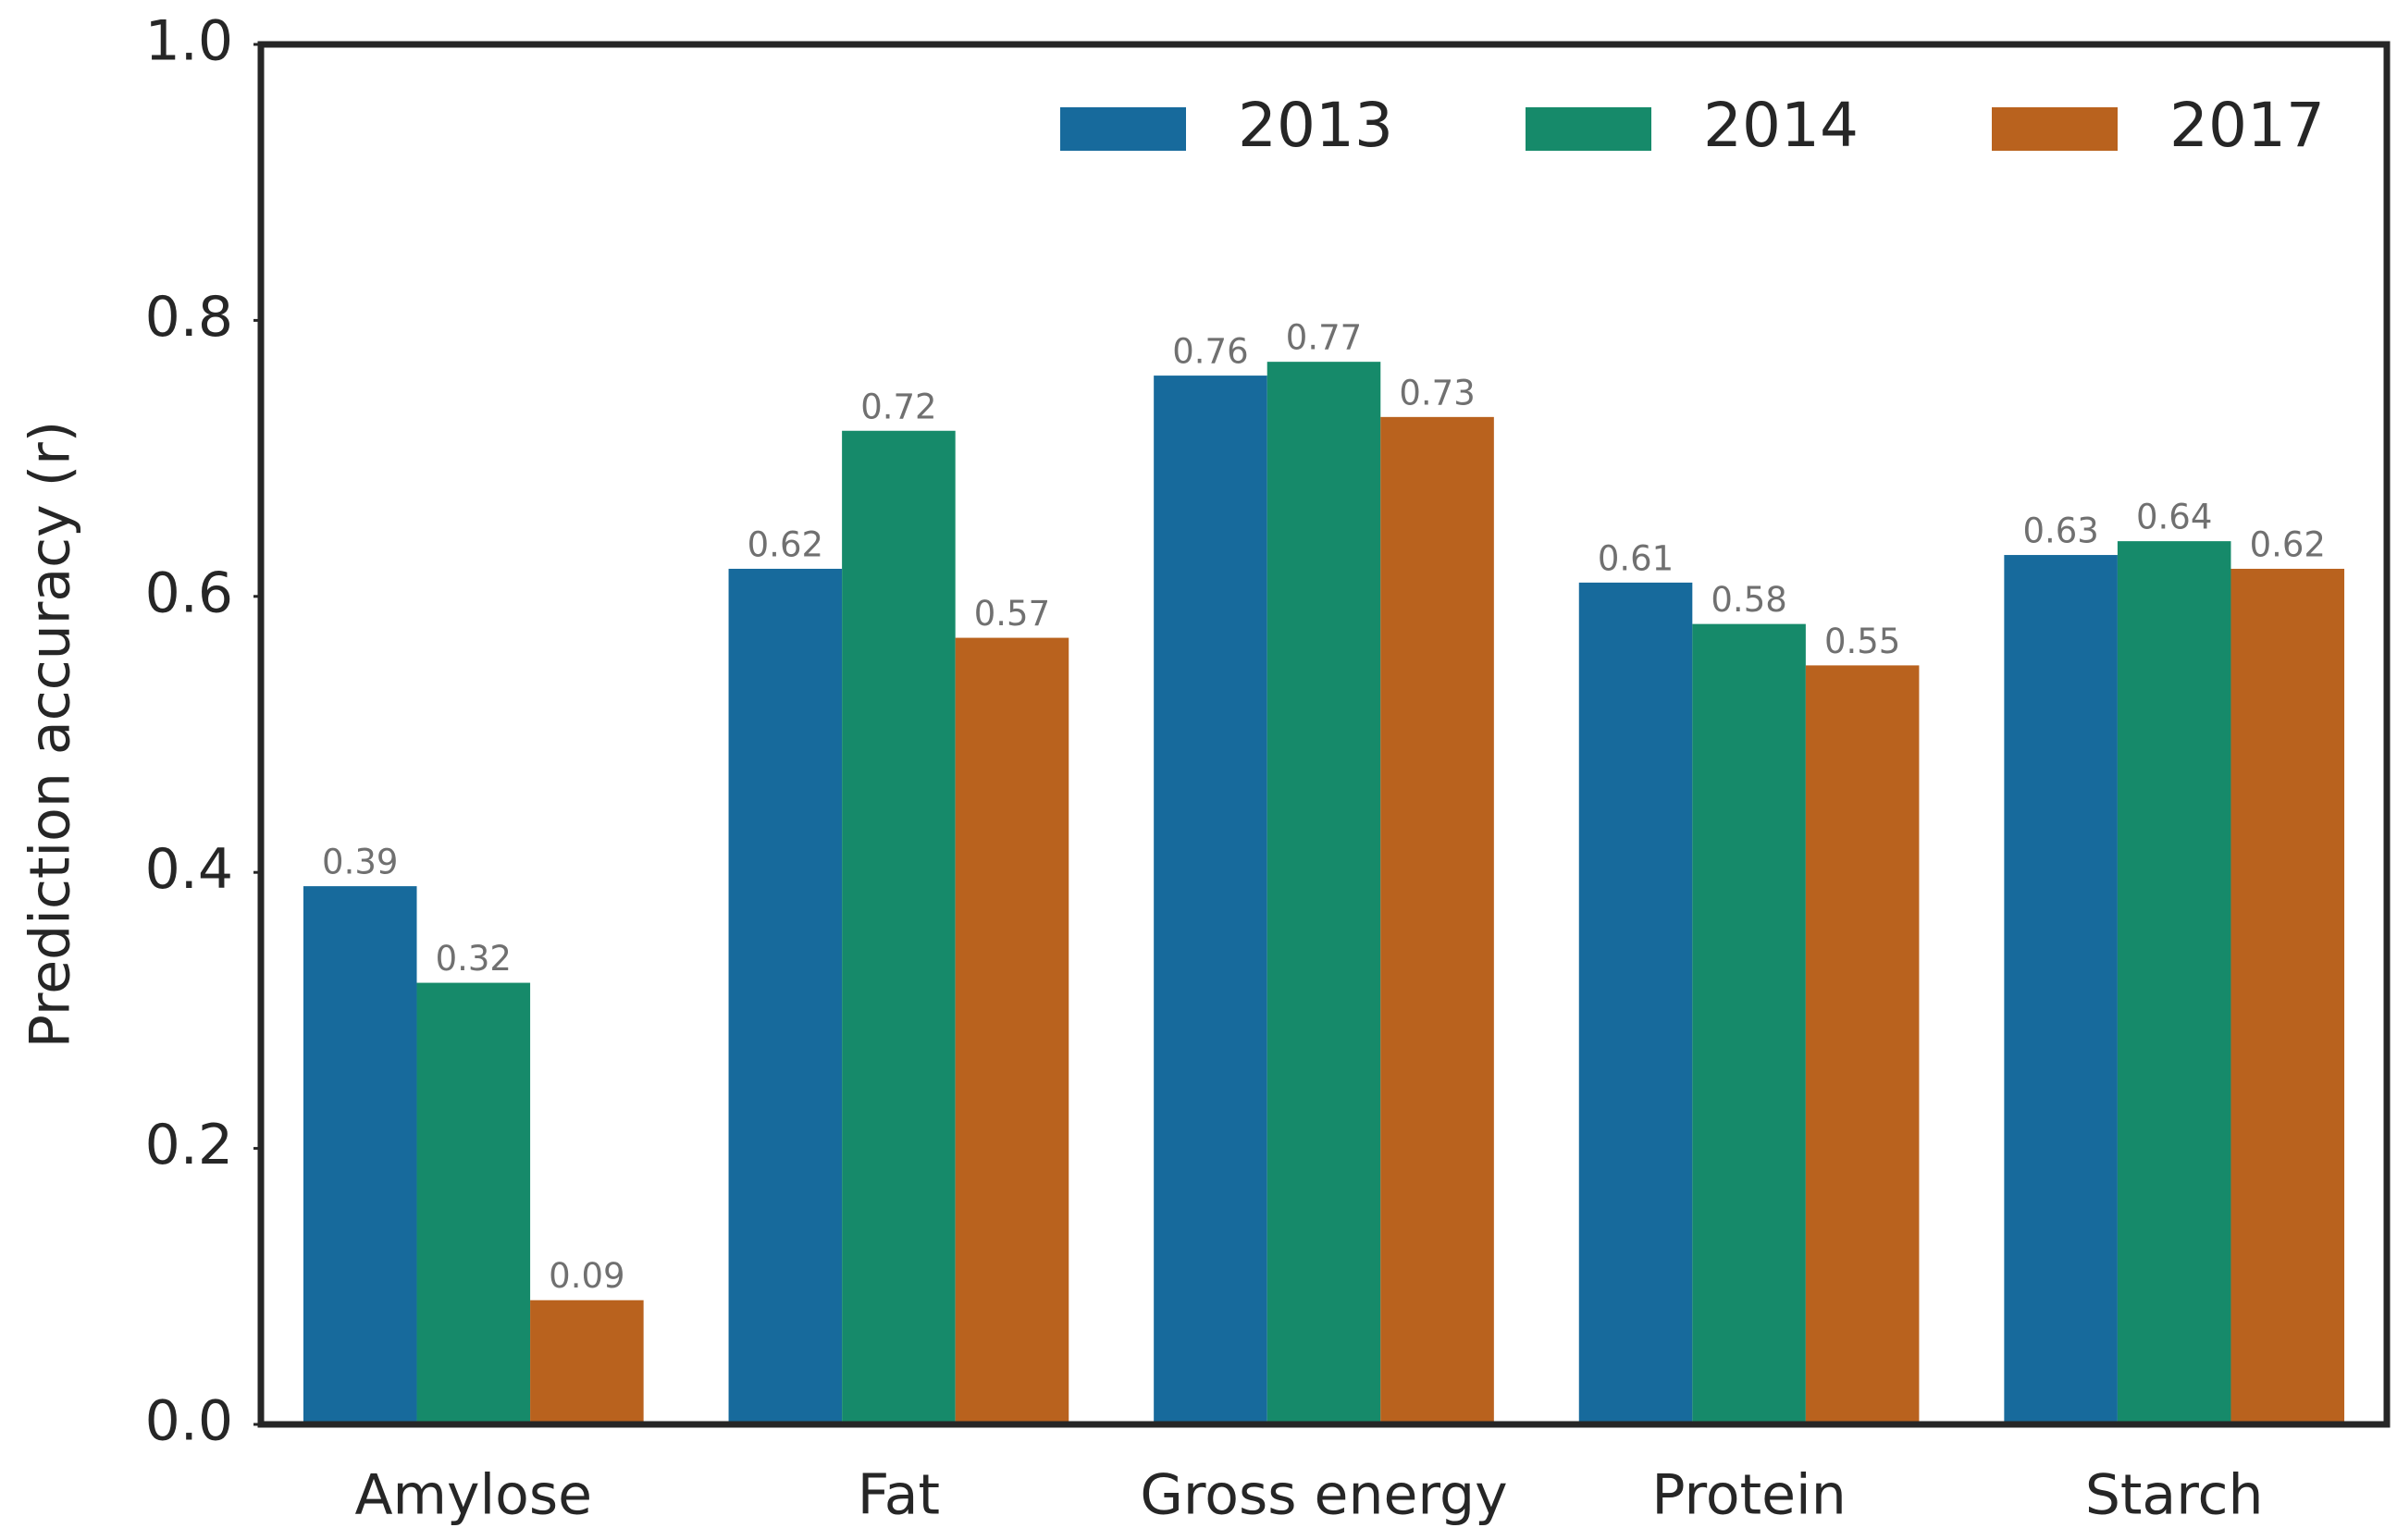 The image size is (2397, 1540). Describe the element at coordinates (1437, 393) in the screenshot. I see `value-label: 0.73` at that location.